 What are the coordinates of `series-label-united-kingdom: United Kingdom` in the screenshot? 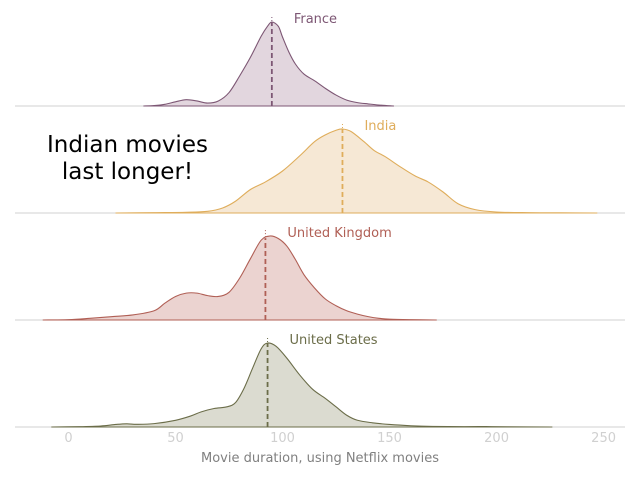 It's located at (339, 233).